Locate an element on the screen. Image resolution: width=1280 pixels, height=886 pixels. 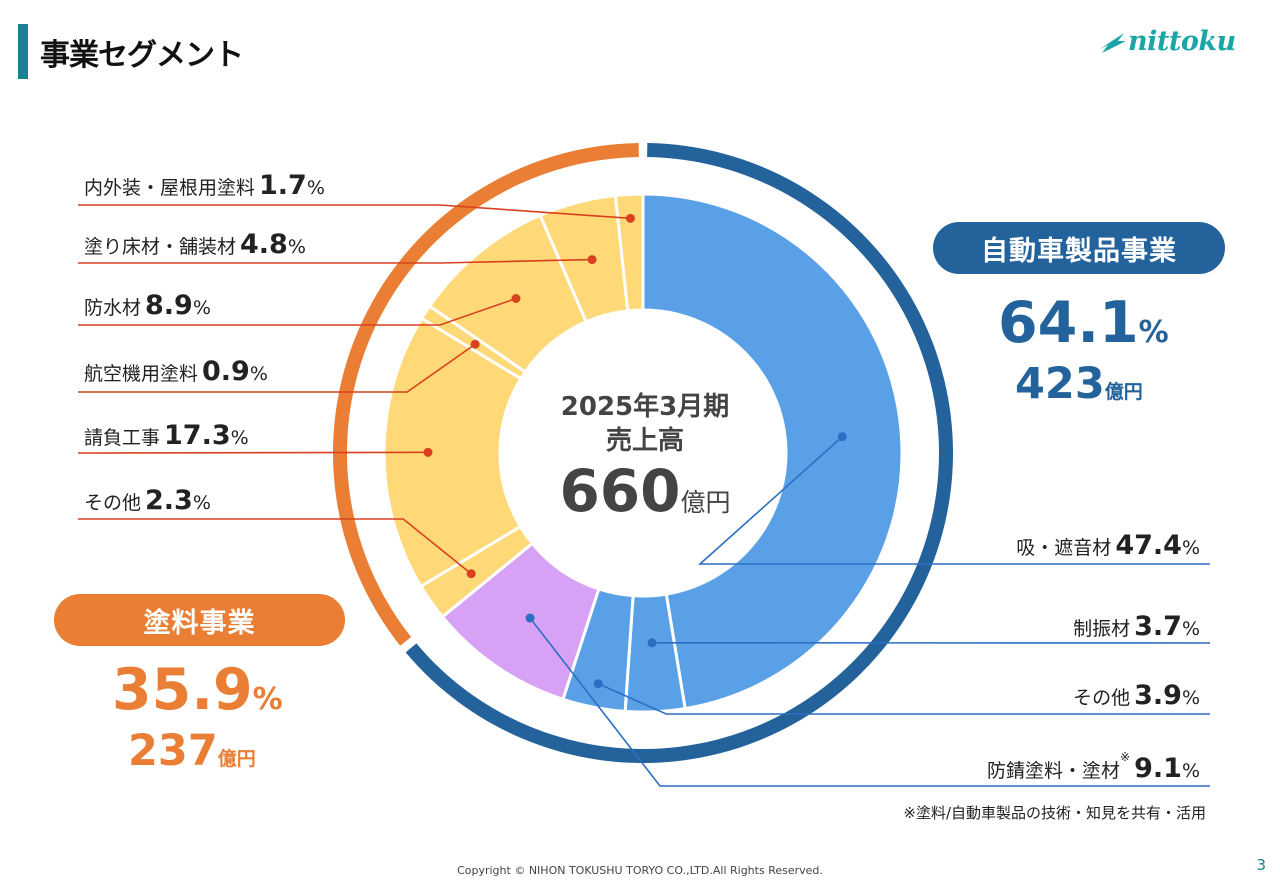
label-floor-paving: 塗り床材・舗装材 4.8% is located at coordinates (195, 244).